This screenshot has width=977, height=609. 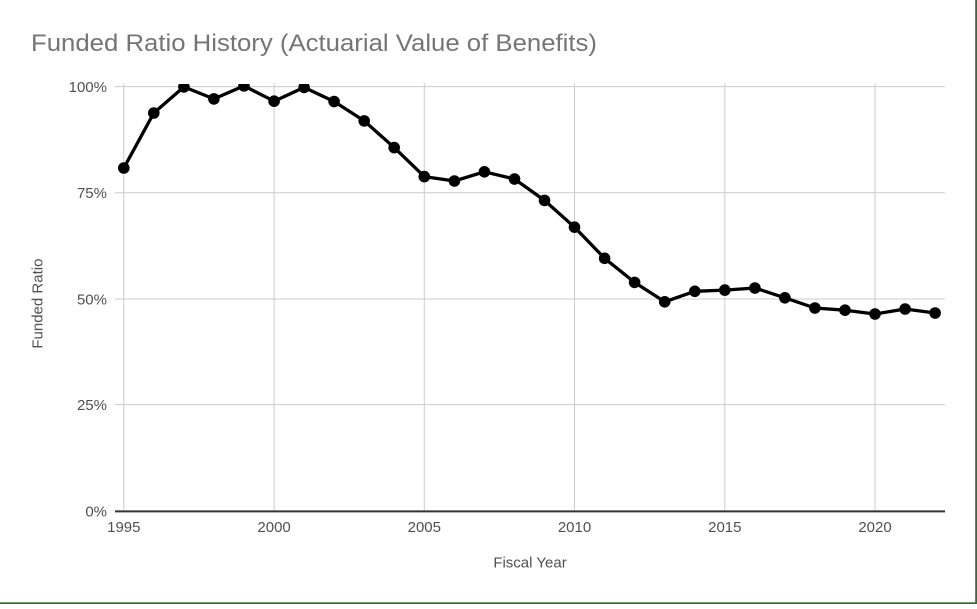 What do you see at coordinates (123, 527) in the screenshot?
I see `svg-text: 1995` at bounding box center [123, 527].